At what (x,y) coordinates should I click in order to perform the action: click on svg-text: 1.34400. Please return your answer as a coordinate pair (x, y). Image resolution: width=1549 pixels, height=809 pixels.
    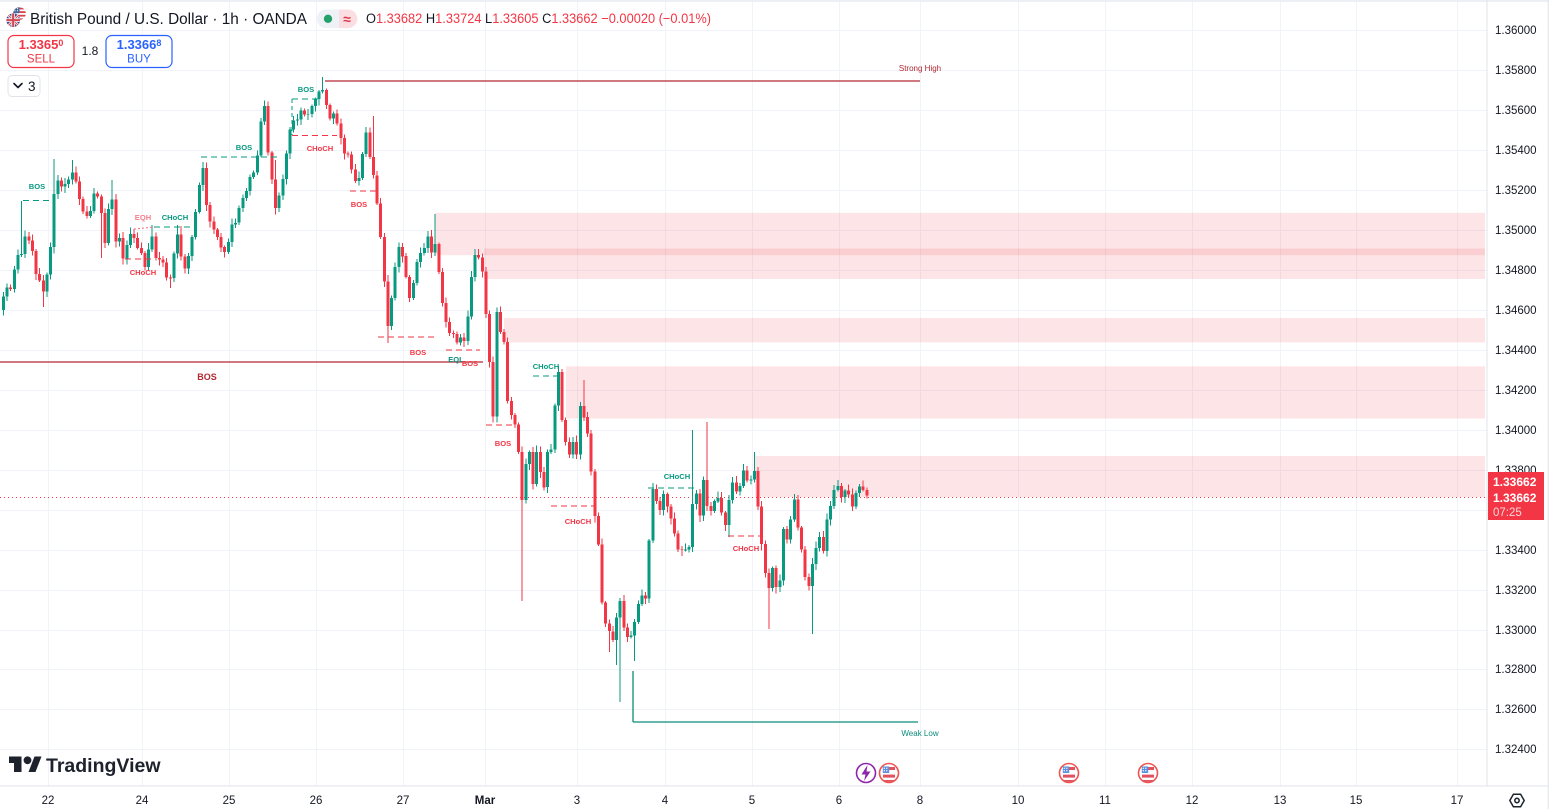
    Looking at the image, I should click on (1516, 351).